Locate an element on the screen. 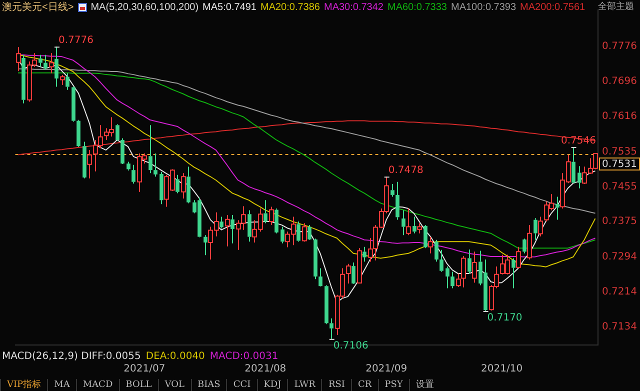 This screenshot has height=391, width=640. annotation: 0.7170 is located at coordinates (504, 318).